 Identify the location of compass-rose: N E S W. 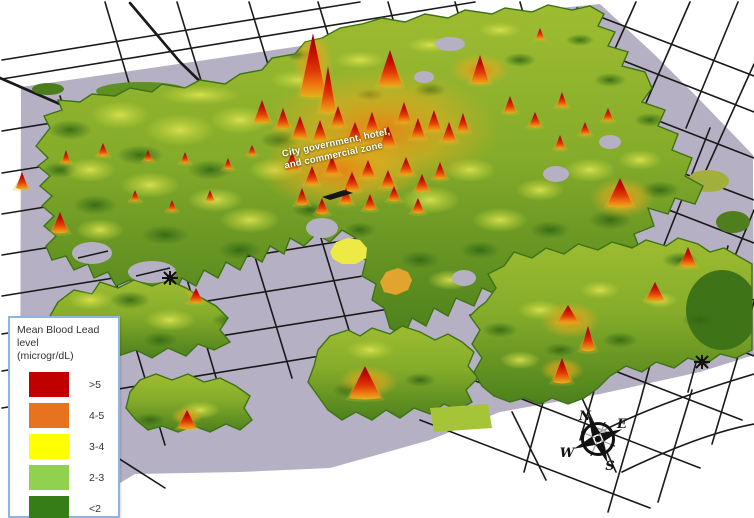
(594, 441).